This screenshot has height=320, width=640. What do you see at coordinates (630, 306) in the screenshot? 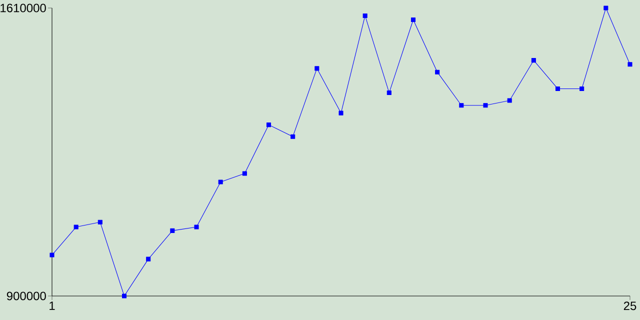
I see `x-tick-label: 25` at bounding box center [630, 306].